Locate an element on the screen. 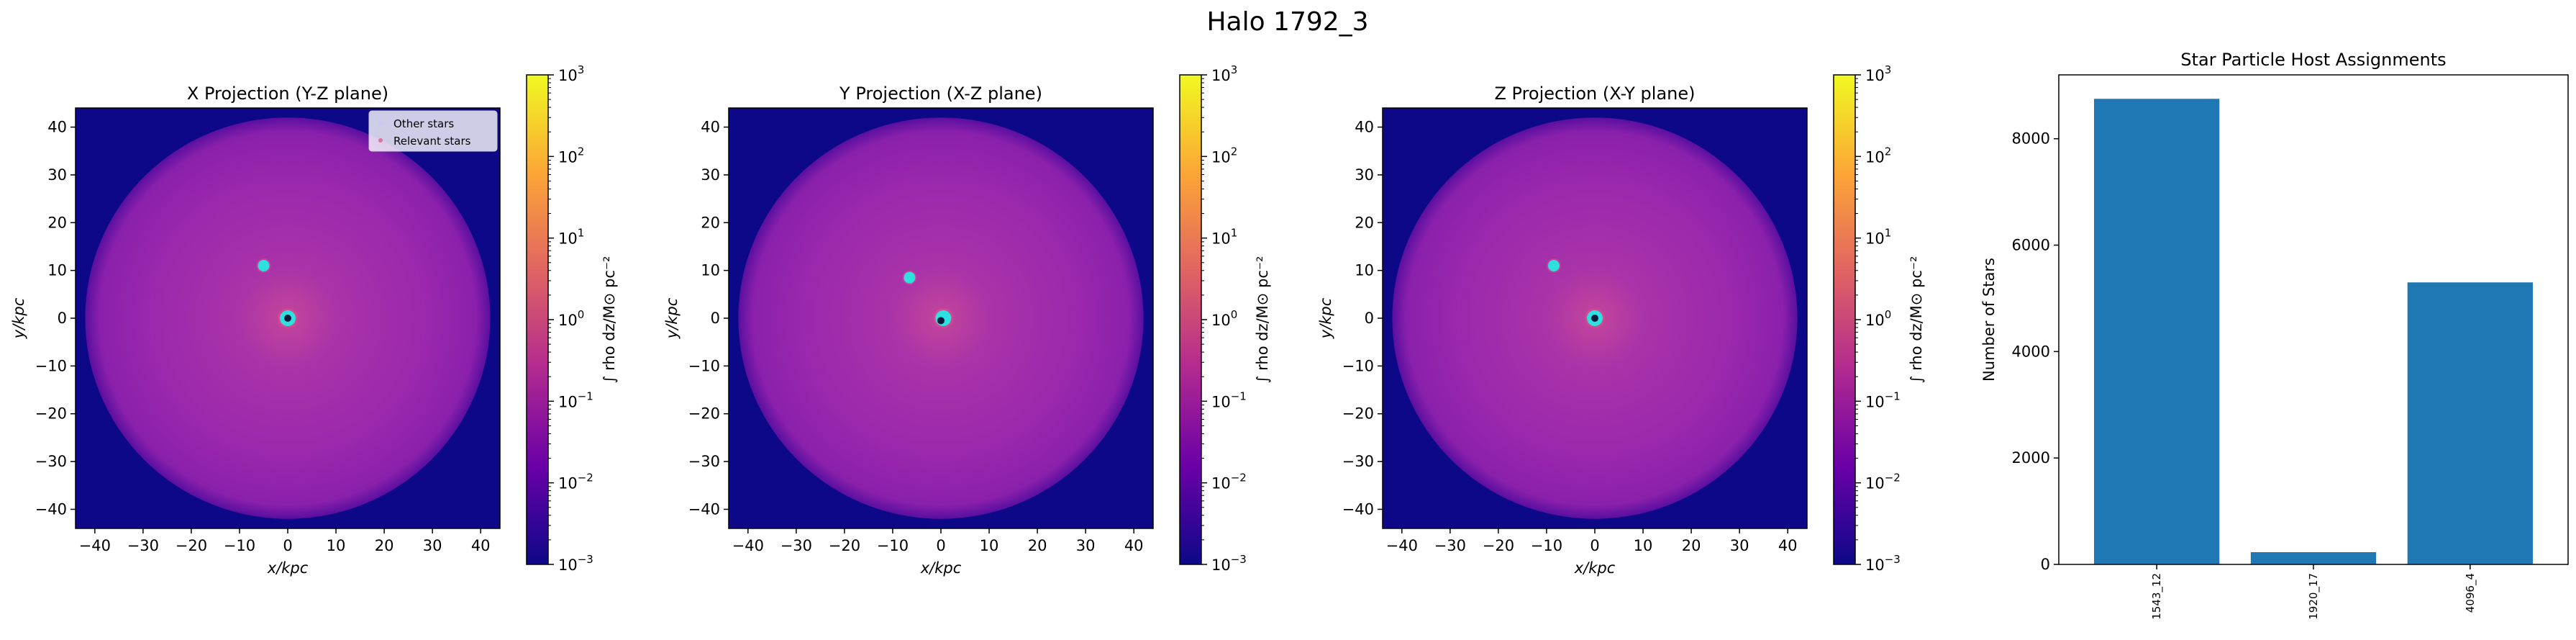  legend-box is located at coordinates (433, 131).